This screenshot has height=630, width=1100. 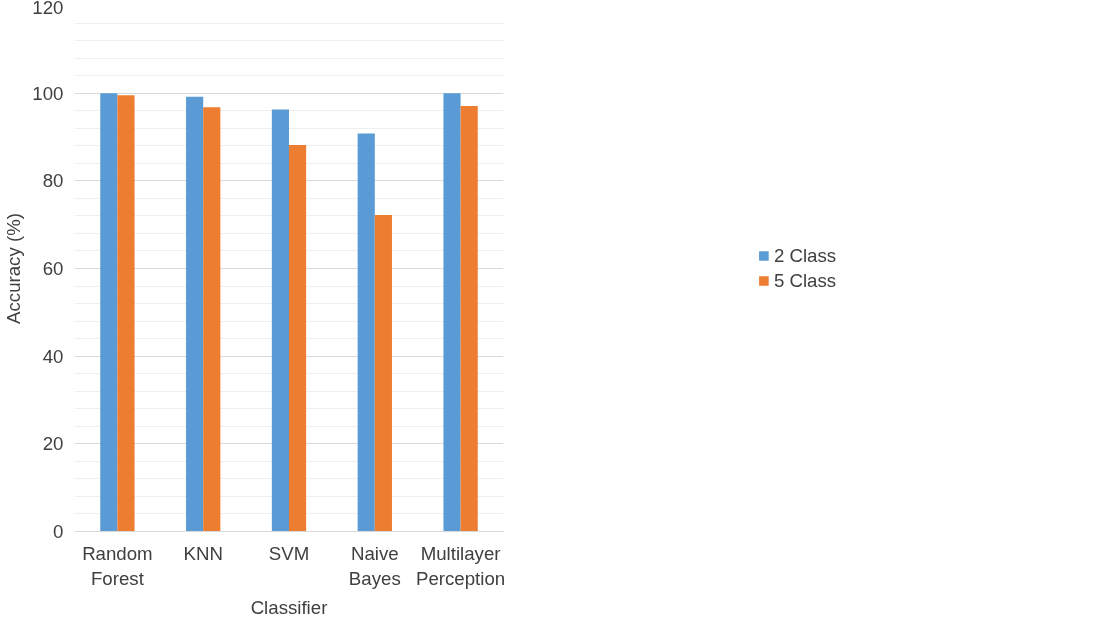 I want to click on x-tick-label: KNN, so click(x=203, y=553).